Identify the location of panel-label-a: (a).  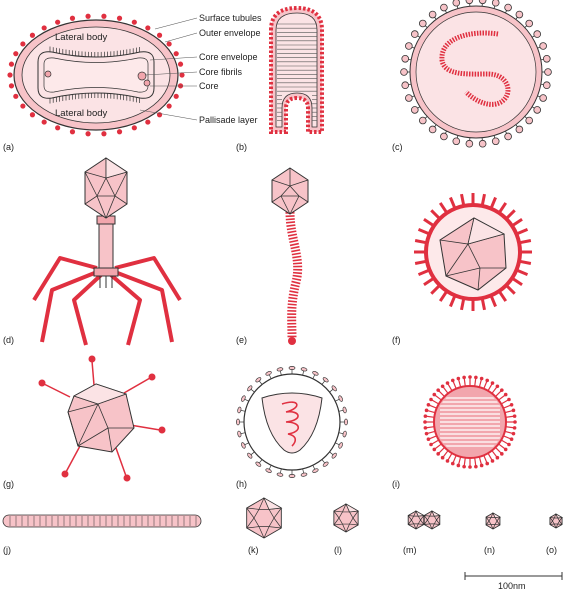
(8, 147).